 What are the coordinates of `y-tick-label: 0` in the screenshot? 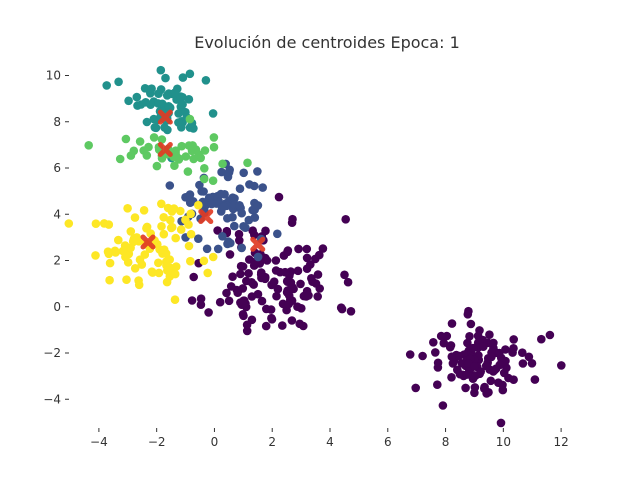 It's located at (57, 307).